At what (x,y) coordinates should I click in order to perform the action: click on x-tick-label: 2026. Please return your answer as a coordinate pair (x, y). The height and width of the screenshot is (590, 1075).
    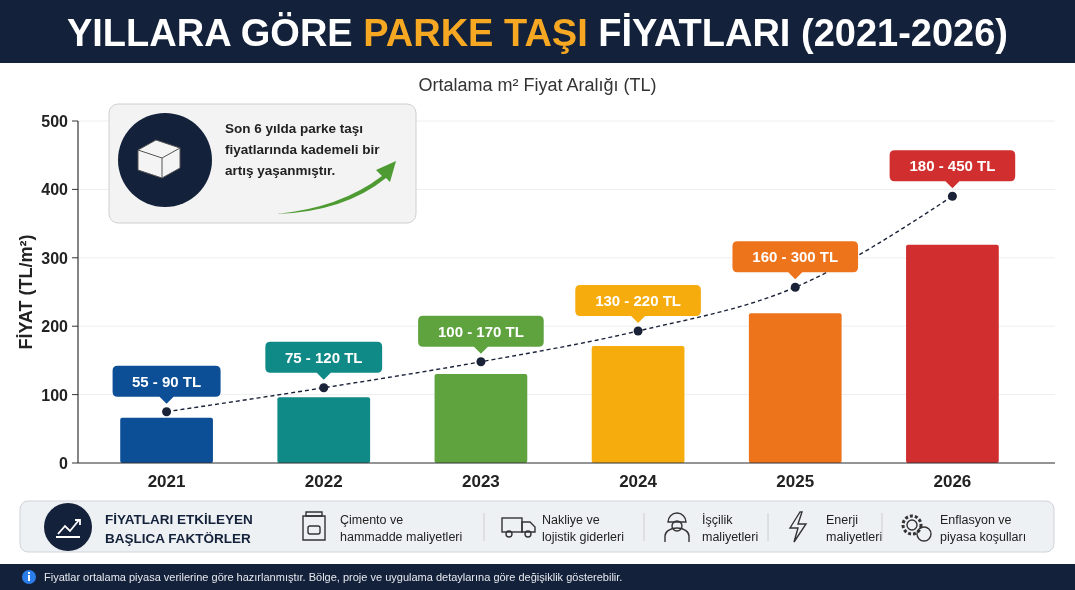
    Looking at the image, I should click on (952, 481).